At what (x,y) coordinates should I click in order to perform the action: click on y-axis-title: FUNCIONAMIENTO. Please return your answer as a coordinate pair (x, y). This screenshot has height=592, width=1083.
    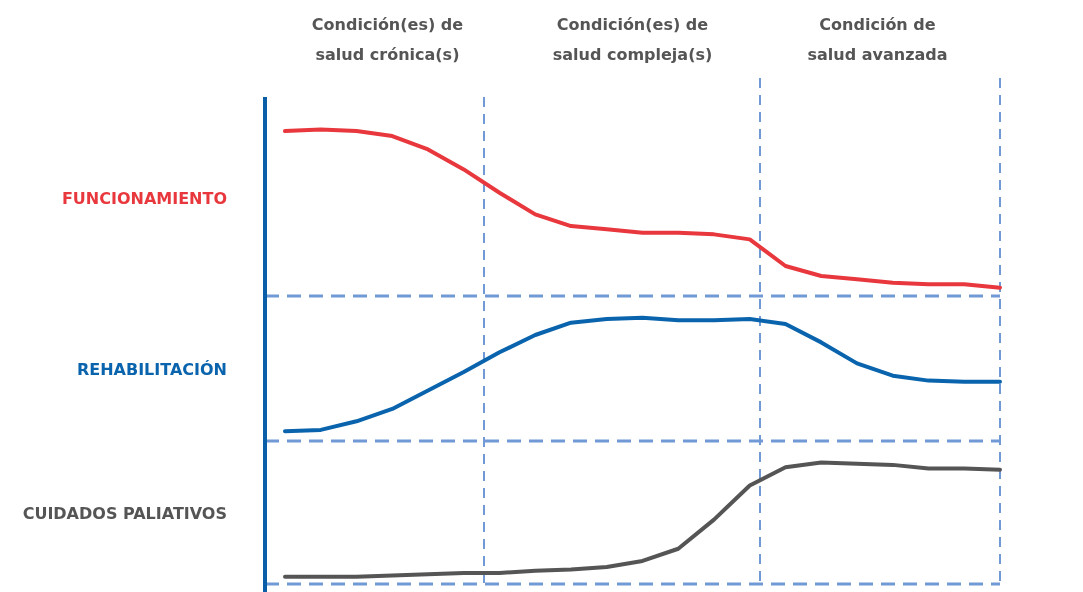
    Looking at the image, I should click on (144, 198).